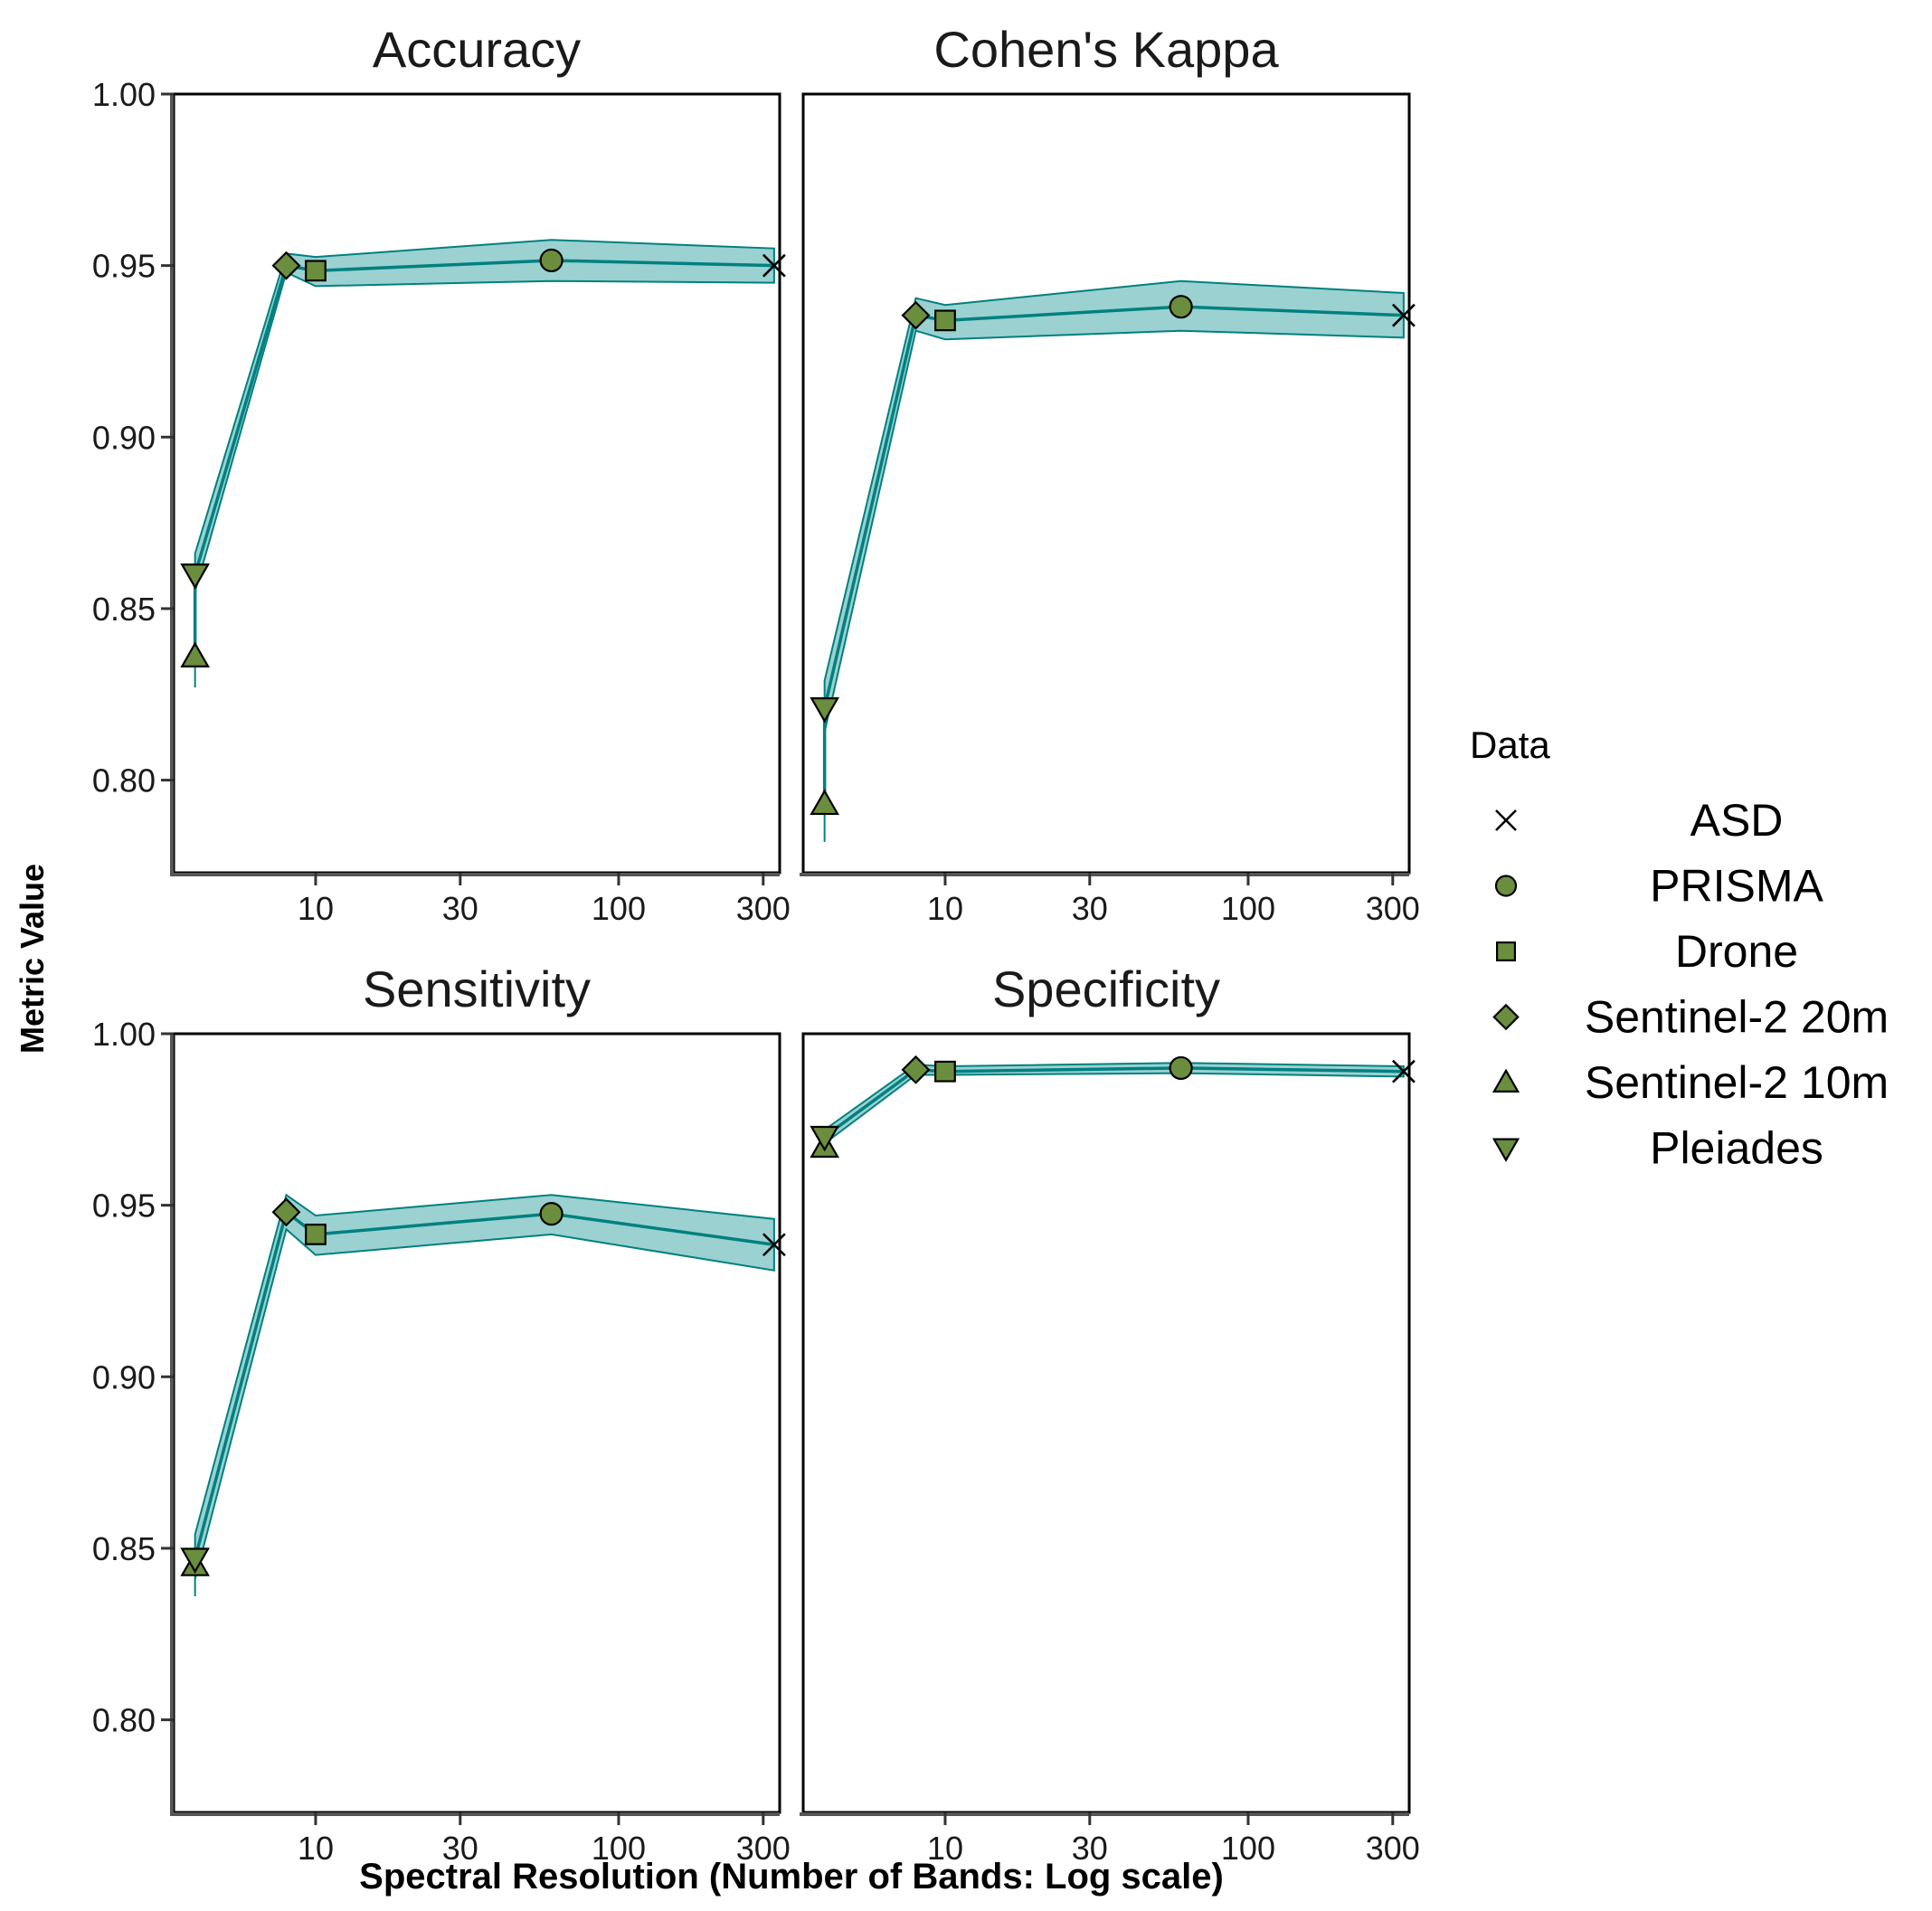 The image size is (1932, 1911). I want to click on triangle-down-icon, so click(1506, 1150).